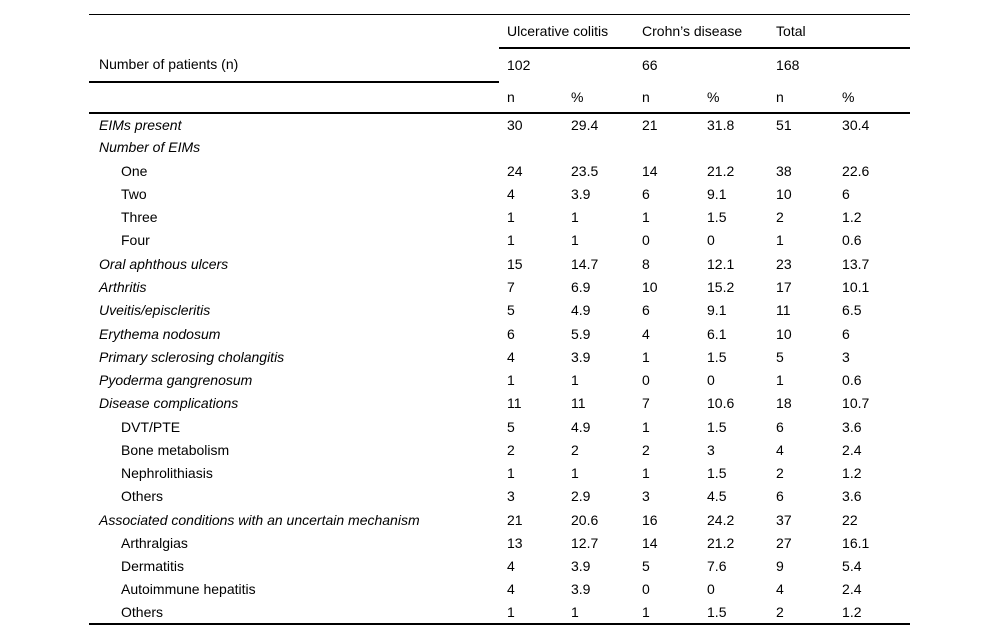 The image size is (1000, 642). I want to click on table-row: Four 1 1 0 0 1 0.6, so click(499, 240).